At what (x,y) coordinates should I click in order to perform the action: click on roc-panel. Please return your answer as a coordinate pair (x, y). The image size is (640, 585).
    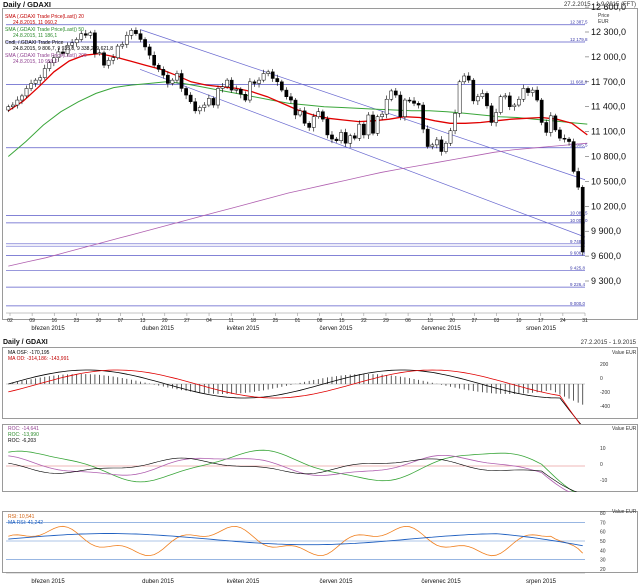
    Looking at the image, I should click on (320, 458).